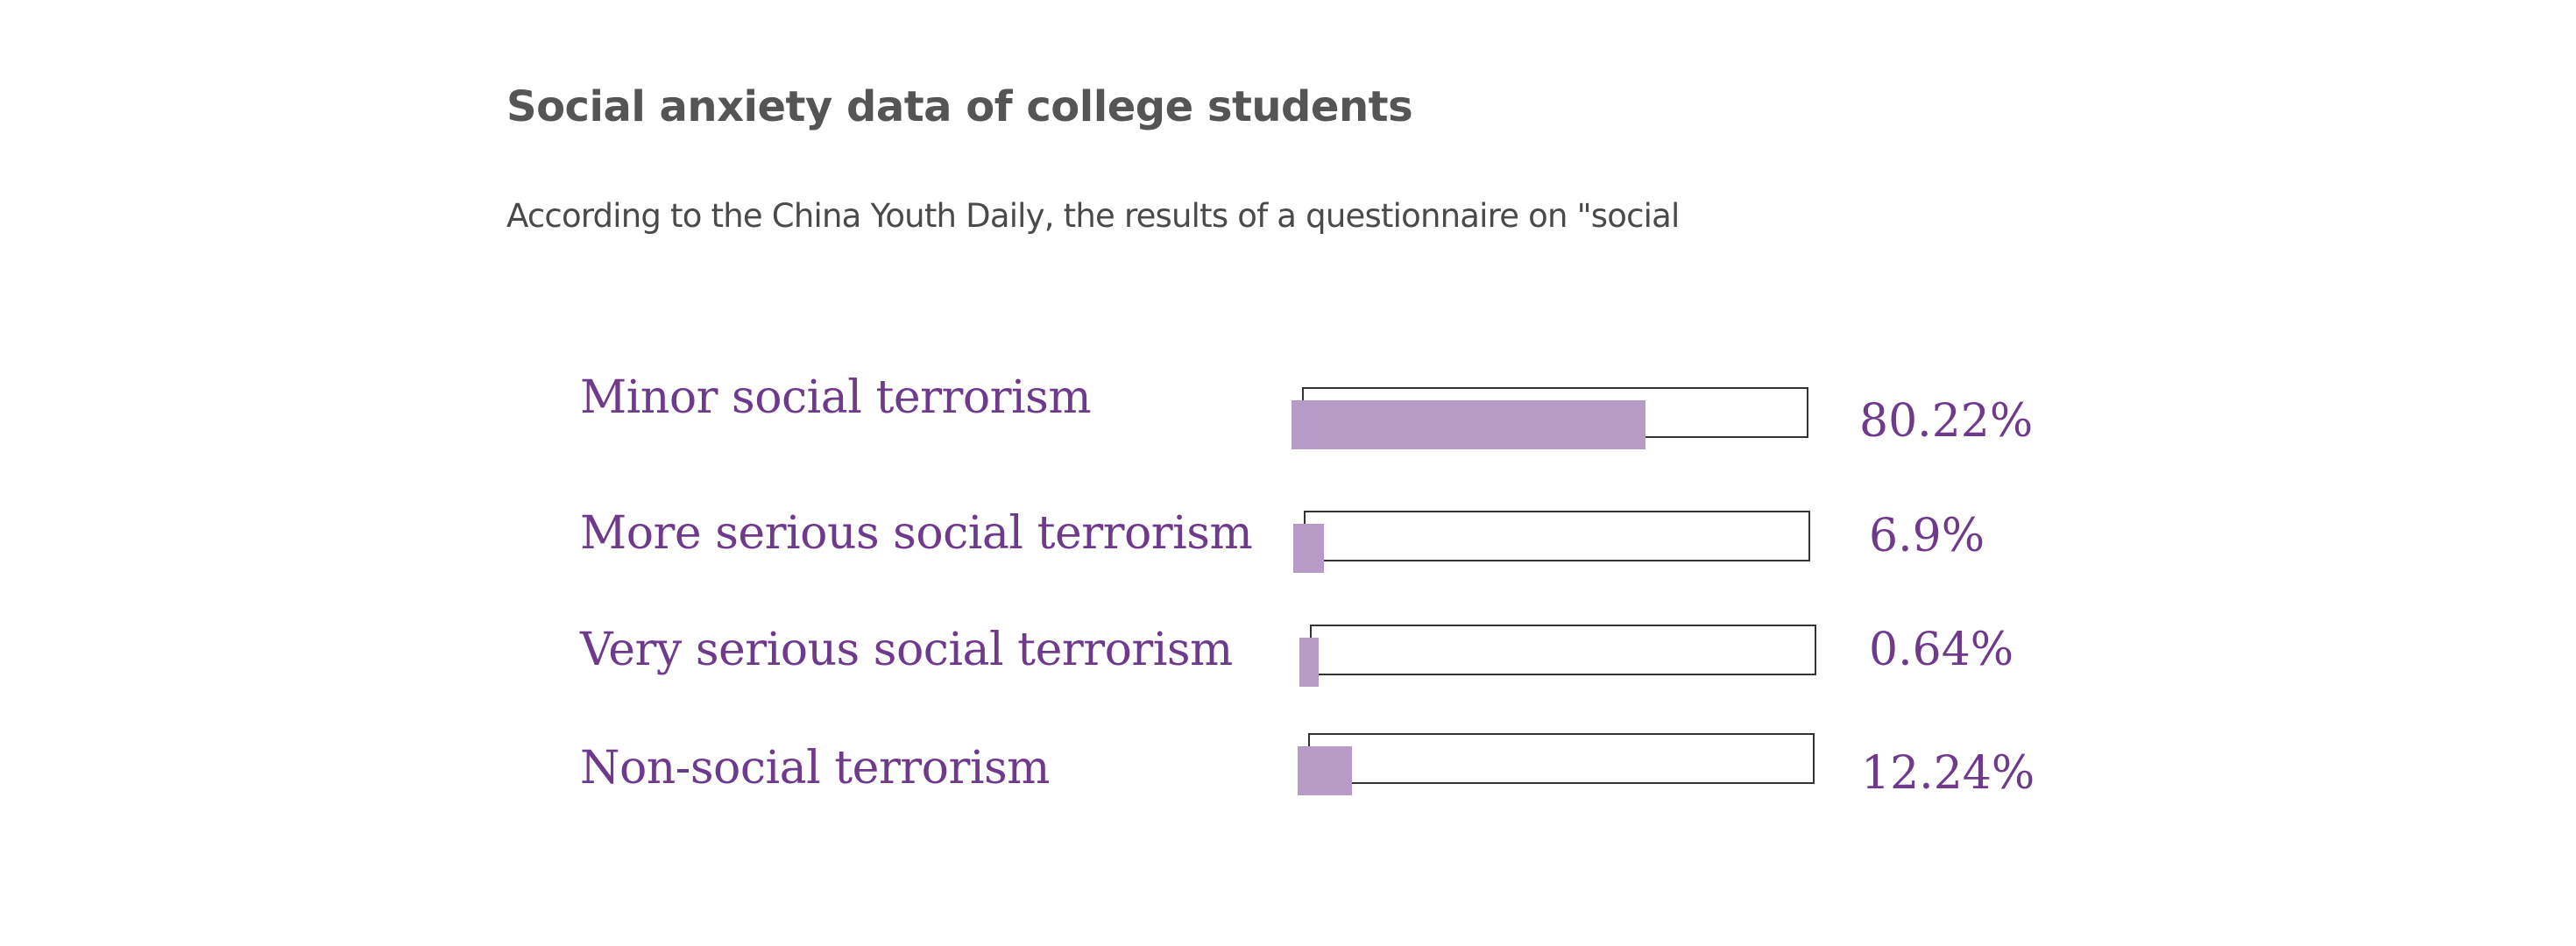  Describe the element at coordinates (815, 768) in the screenshot. I see `category-label: Non-social terrorism` at that location.